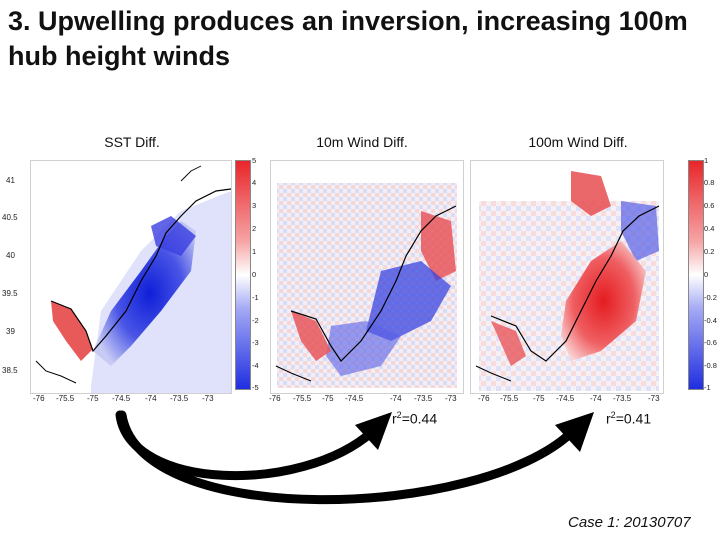  Describe the element at coordinates (254, 160) in the screenshot. I see `cb-tick: 5` at that location.